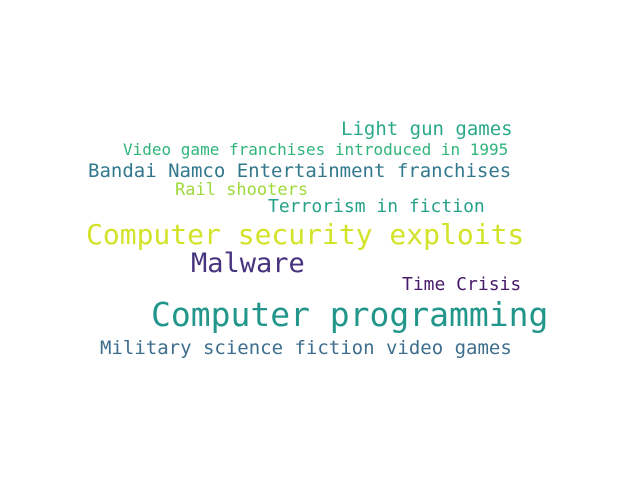  I want to click on word-light-gun-games: Light gun games, so click(427, 129).